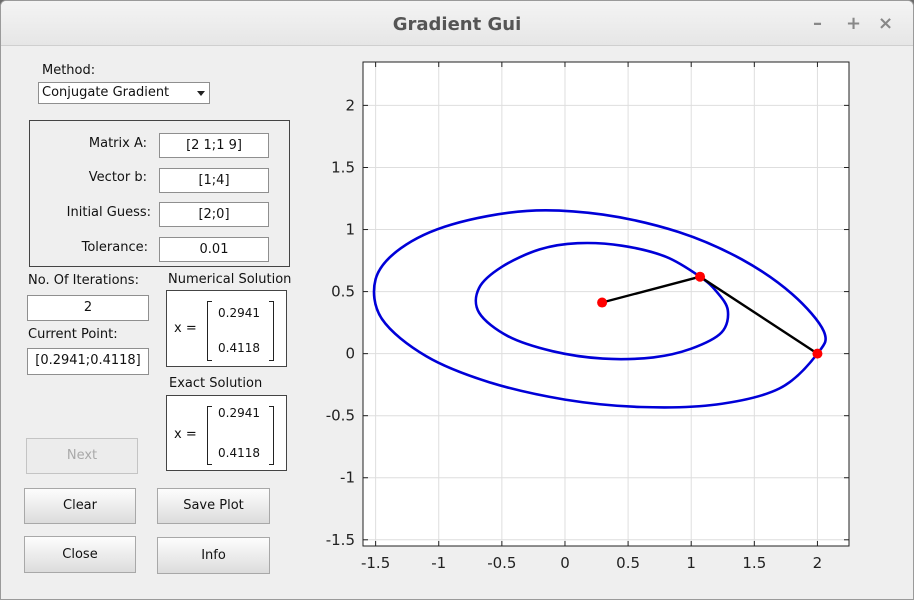 Image resolution: width=914 pixels, height=600 pixels. What do you see at coordinates (818, 563) in the screenshot?
I see `x-tick-label: 2` at bounding box center [818, 563].